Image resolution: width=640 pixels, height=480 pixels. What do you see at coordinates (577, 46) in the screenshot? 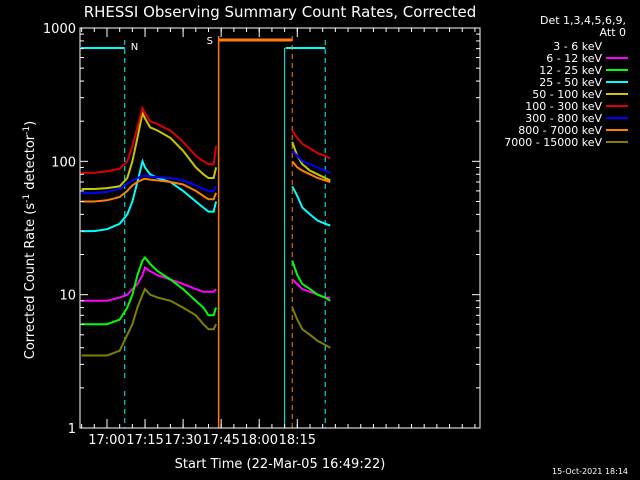
I see `legend-label: 3 - 6 keV` at bounding box center [577, 46].